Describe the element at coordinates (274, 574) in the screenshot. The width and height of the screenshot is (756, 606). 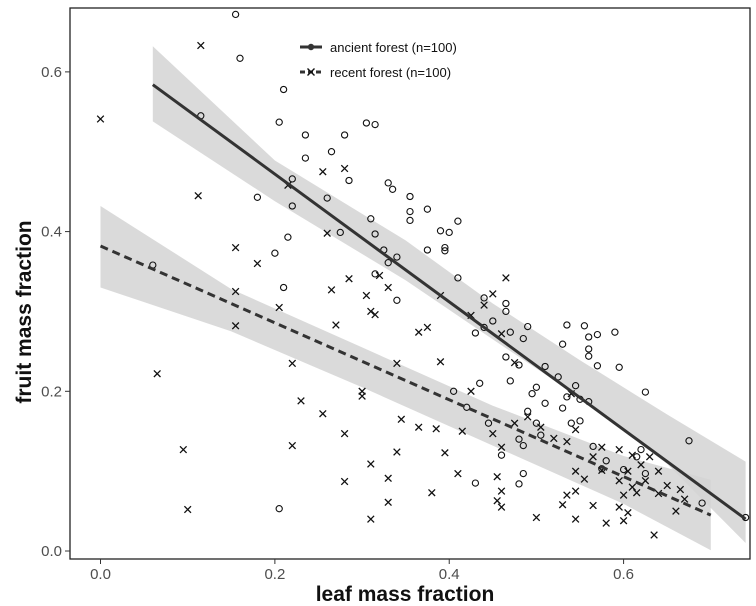
I see `x-tick-label: 0.2` at that location.